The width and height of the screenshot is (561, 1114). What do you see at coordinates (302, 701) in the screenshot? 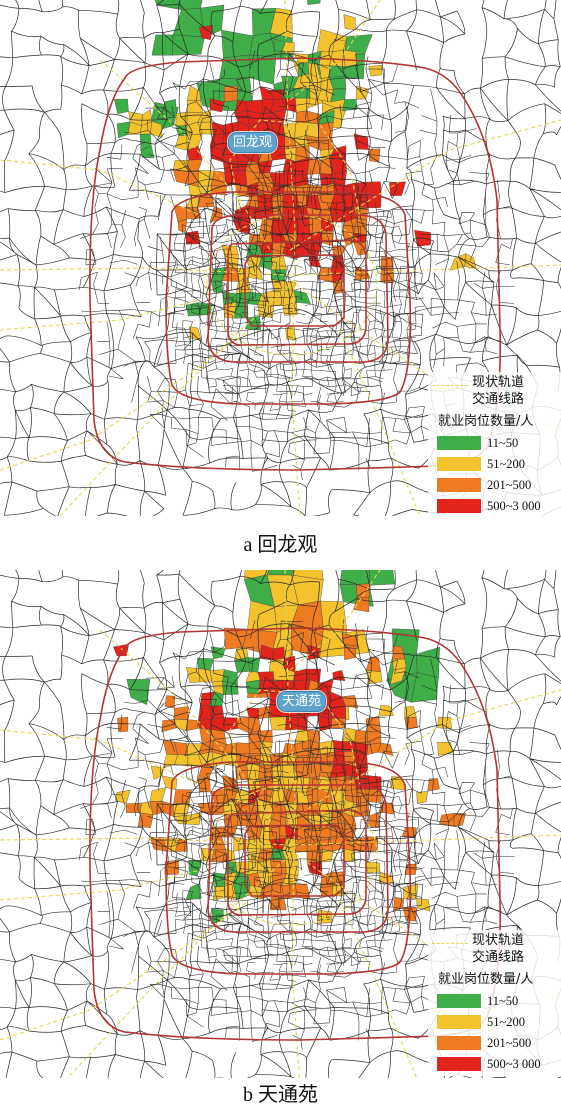
I see `place-label-tiantongyuan: 天通苑` at bounding box center [302, 701].